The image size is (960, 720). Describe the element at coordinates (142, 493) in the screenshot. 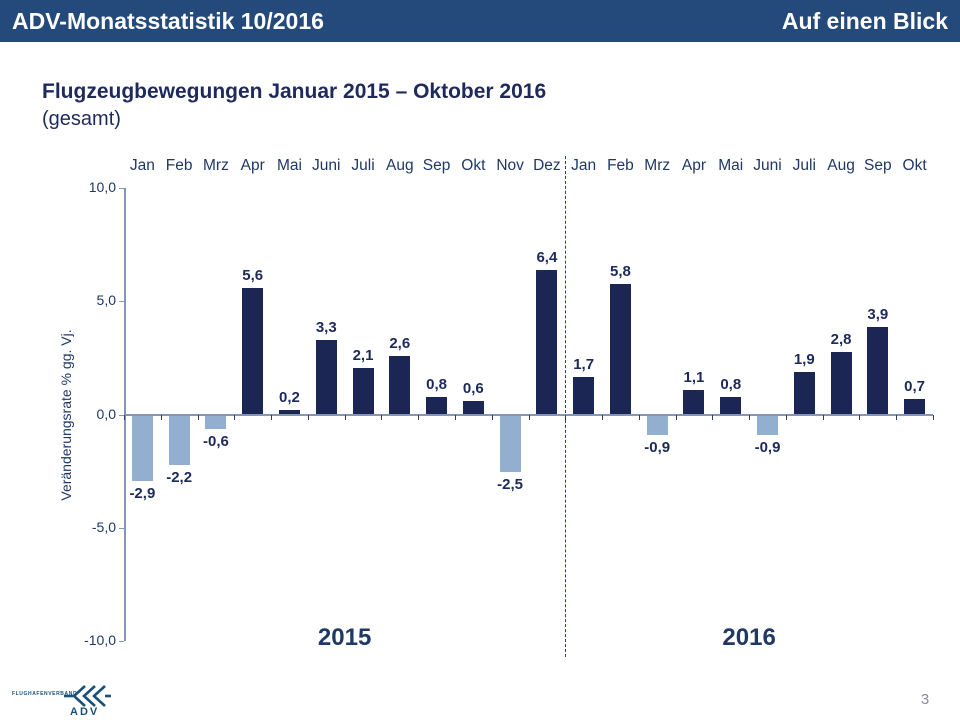

I see `bar-value-label: -2,9` at that location.